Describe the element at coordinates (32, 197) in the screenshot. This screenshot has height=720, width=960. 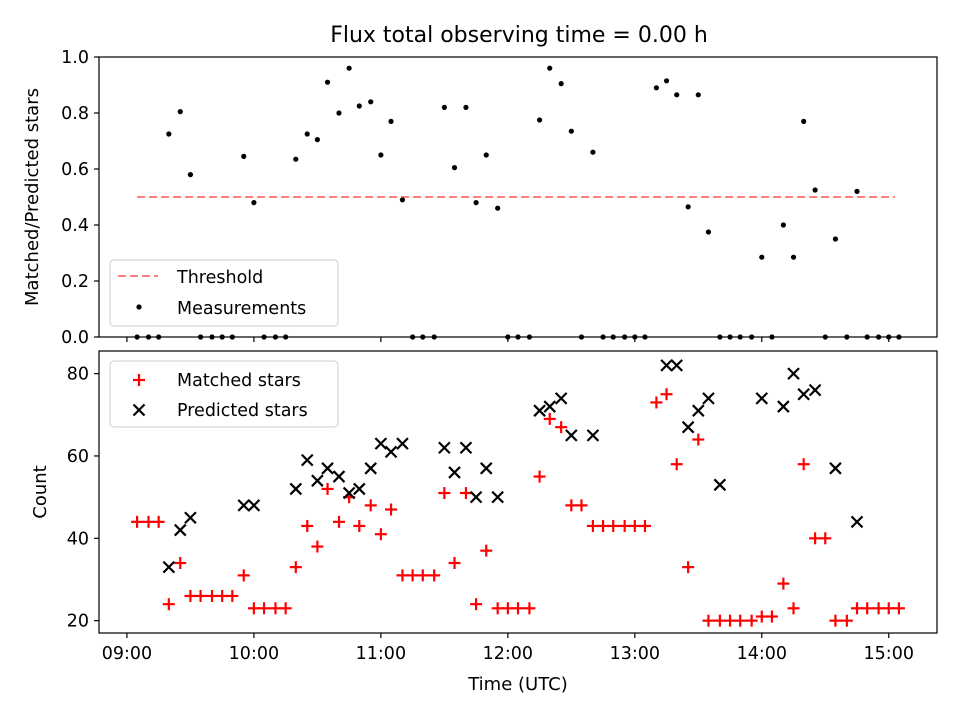
I see `ratio-y-label: Matched/Predicted stars` at that location.